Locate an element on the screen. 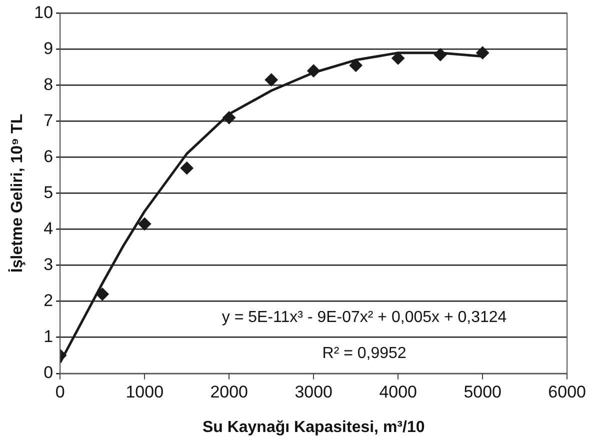 This screenshot has height=445, width=589. y-tick-label: 7 is located at coordinates (49, 120).